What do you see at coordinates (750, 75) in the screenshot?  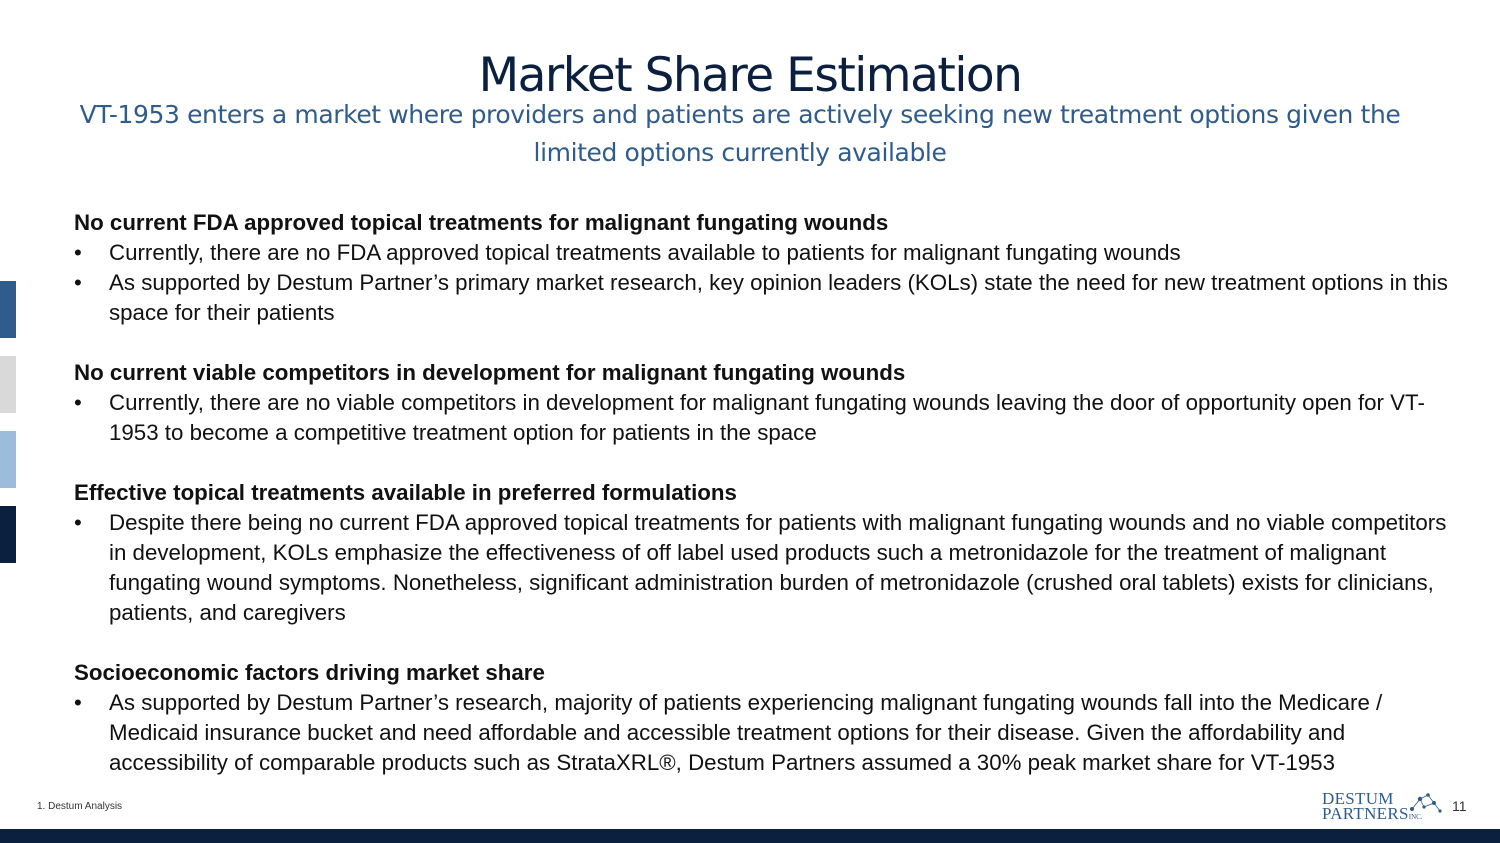 I see `slide-title: Market Share Estimation` at bounding box center [750, 75].